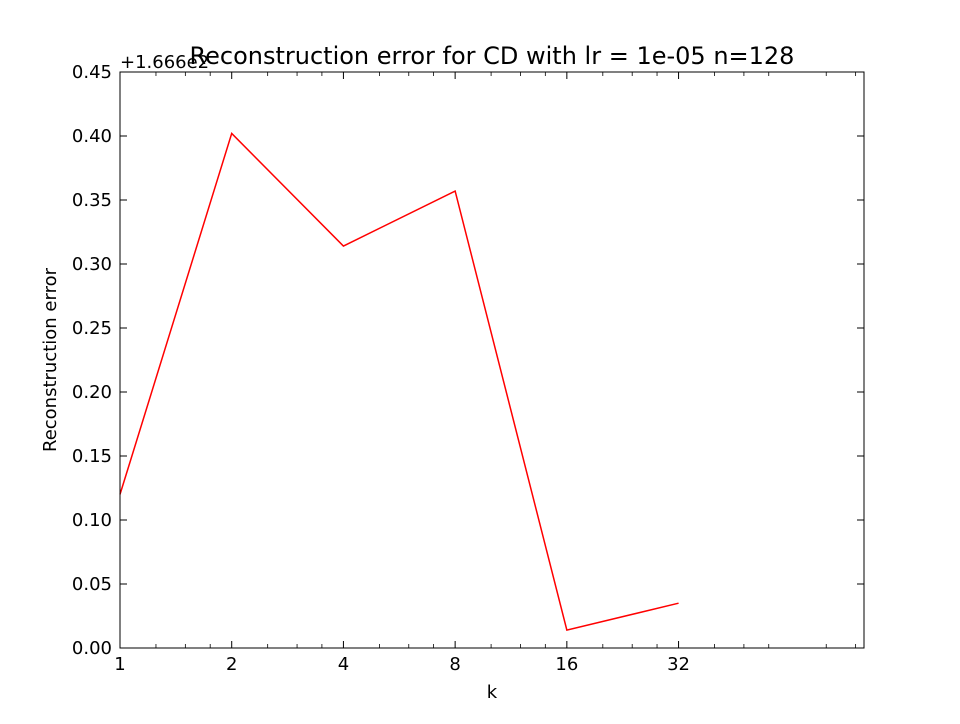 The image size is (960, 724). Describe the element at coordinates (119, 664) in the screenshot. I see `x-tick-label: 1` at that location.